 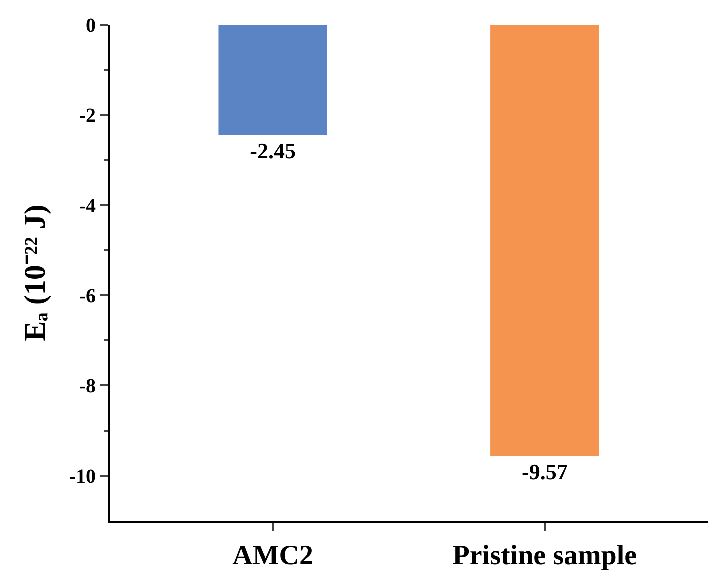 What do you see at coordinates (87, 297) in the screenshot?
I see `y-tick-label: -6` at bounding box center [87, 297].